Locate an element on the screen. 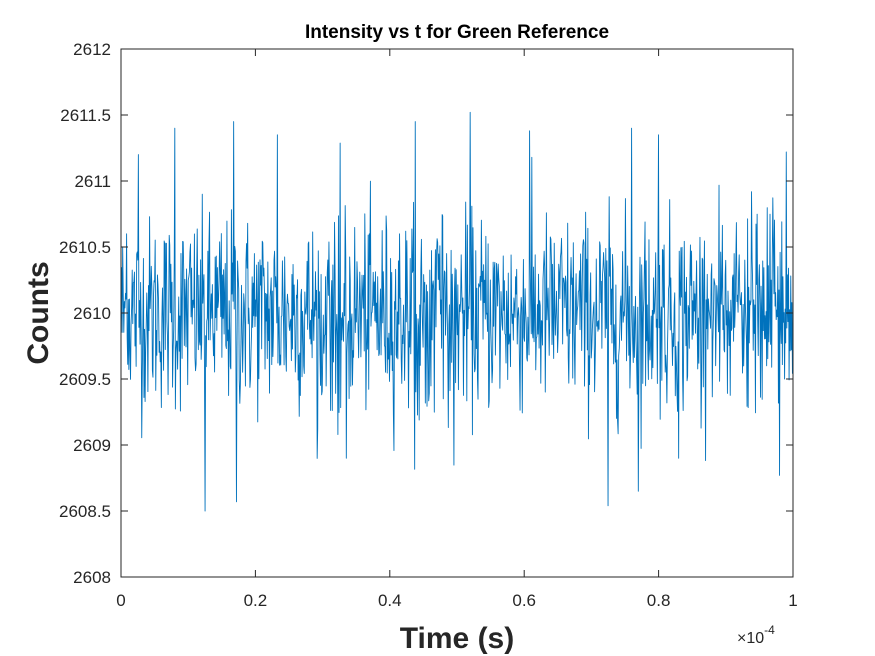 This screenshot has width=875, height=656. y-tick-label: 2608.5 is located at coordinates (85, 511).